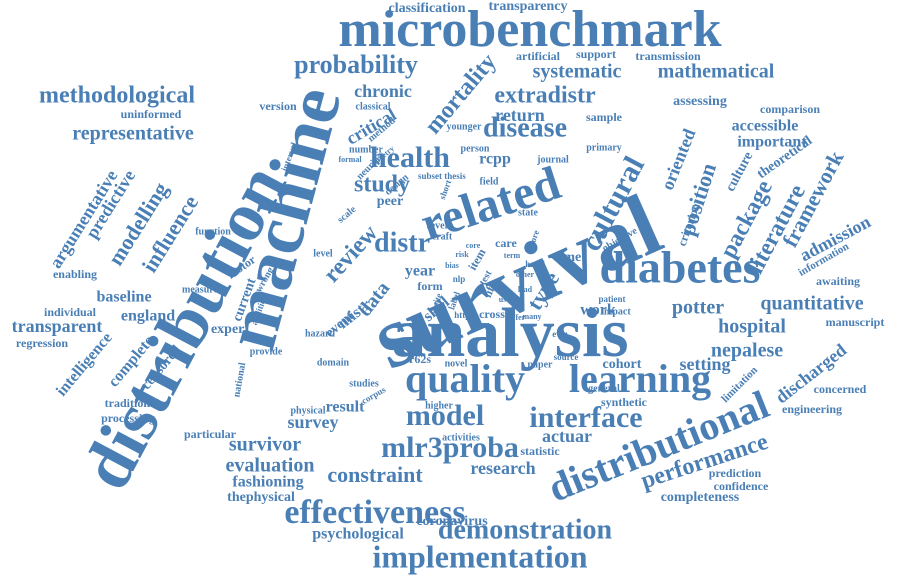 This screenshot has height=583, width=900. What do you see at coordinates (566, 357) in the screenshot?
I see `word-source: source` at bounding box center [566, 357].